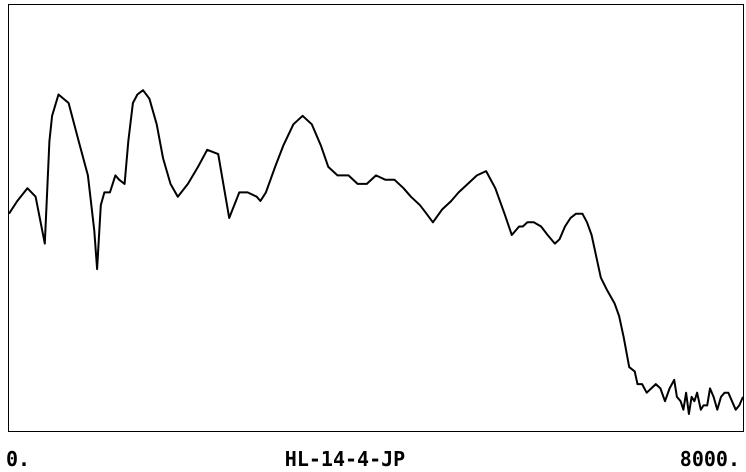 This screenshot has height=472, width=746. What do you see at coordinates (710, 459) in the screenshot?
I see `x-tick-label-max: 8000.` at bounding box center [710, 459].